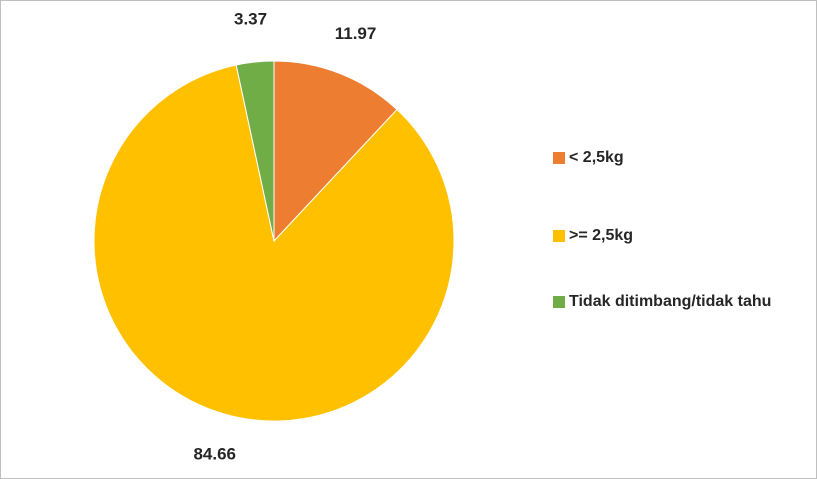  Describe the element at coordinates (601, 235) in the screenshot. I see `legend-label: >= 2,5kg` at that location.